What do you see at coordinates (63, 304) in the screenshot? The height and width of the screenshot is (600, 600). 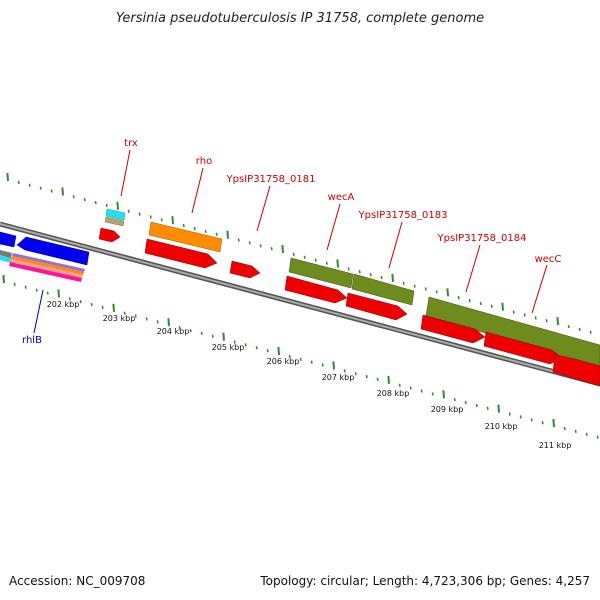 I see `scale-label: 202 kbp` at bounding box center [63, 304].